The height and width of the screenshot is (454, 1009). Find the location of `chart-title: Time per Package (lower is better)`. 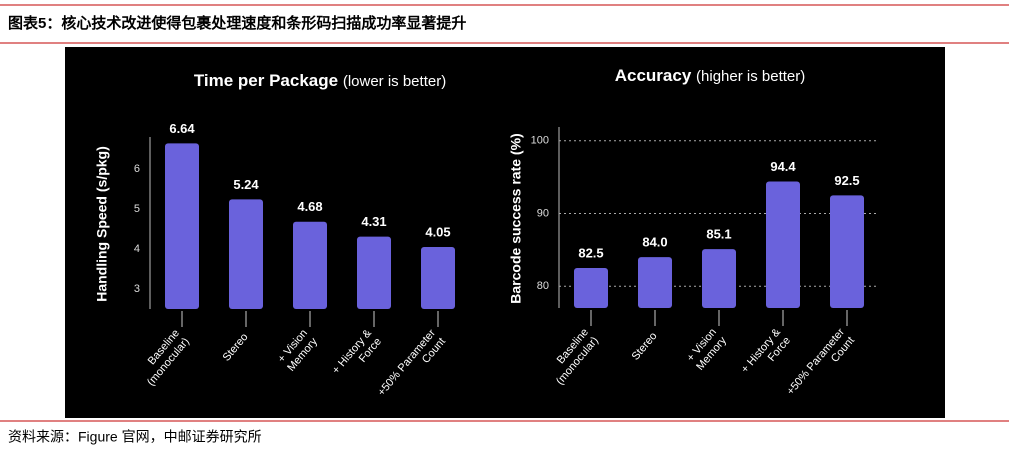

chart-title: Time per Package (lower is better) is located at coordinates (320, 80).